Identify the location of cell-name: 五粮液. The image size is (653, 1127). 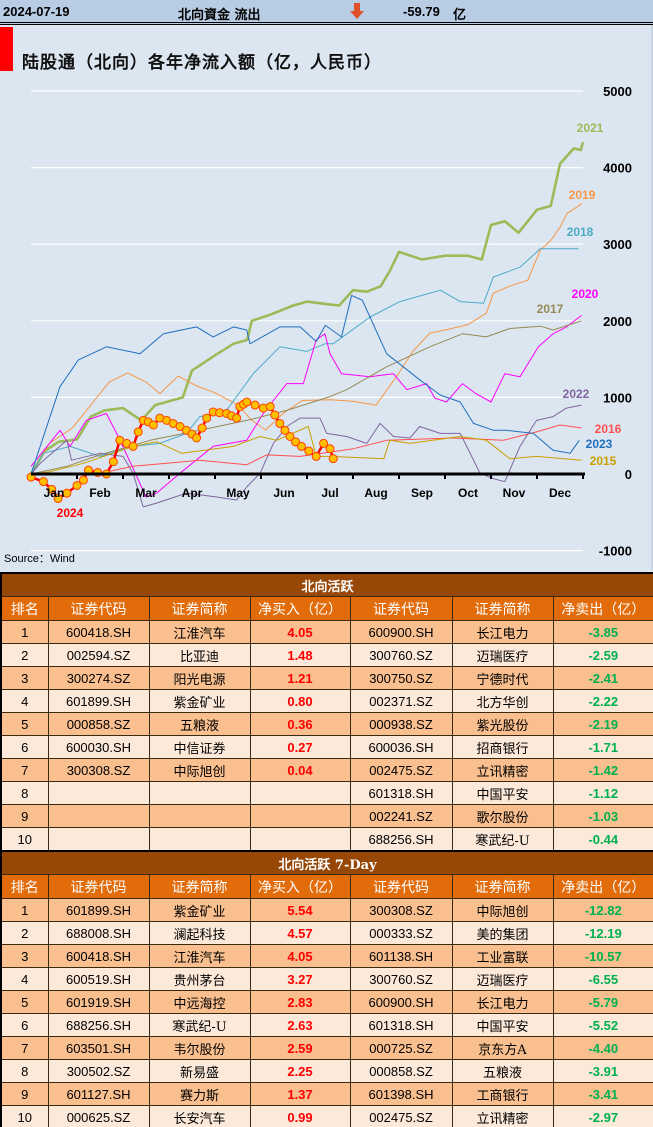
(502, 1071).